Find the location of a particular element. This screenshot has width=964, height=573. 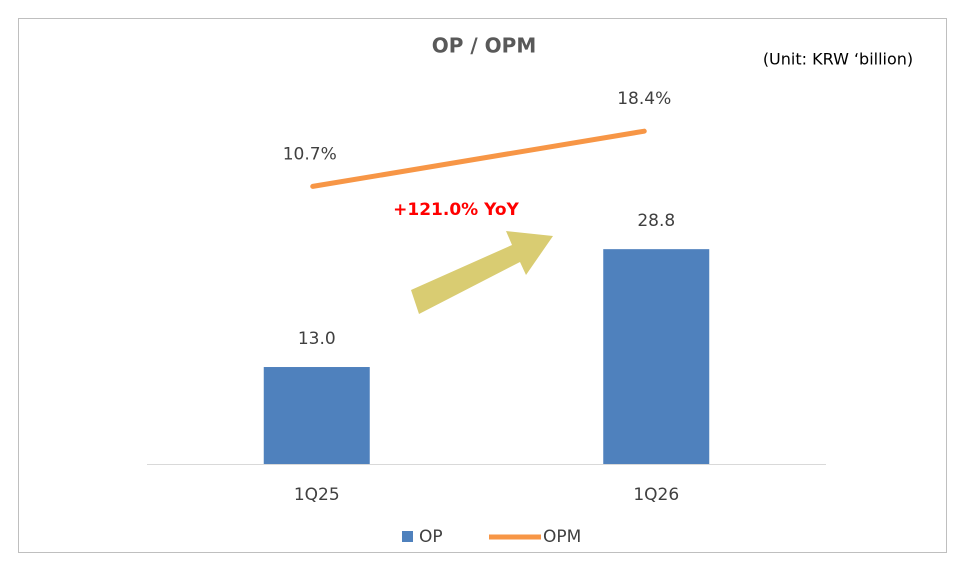

legend-label: OPM is located at coordinates (562, 537).